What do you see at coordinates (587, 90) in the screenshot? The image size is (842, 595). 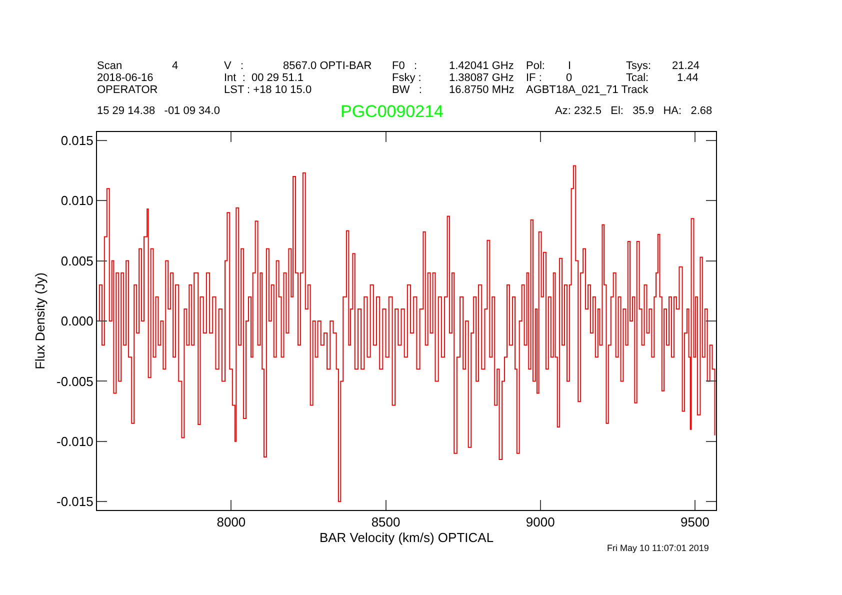 I see `text: AGBT18A_021_71 Track` at bounding box center [587, 90].